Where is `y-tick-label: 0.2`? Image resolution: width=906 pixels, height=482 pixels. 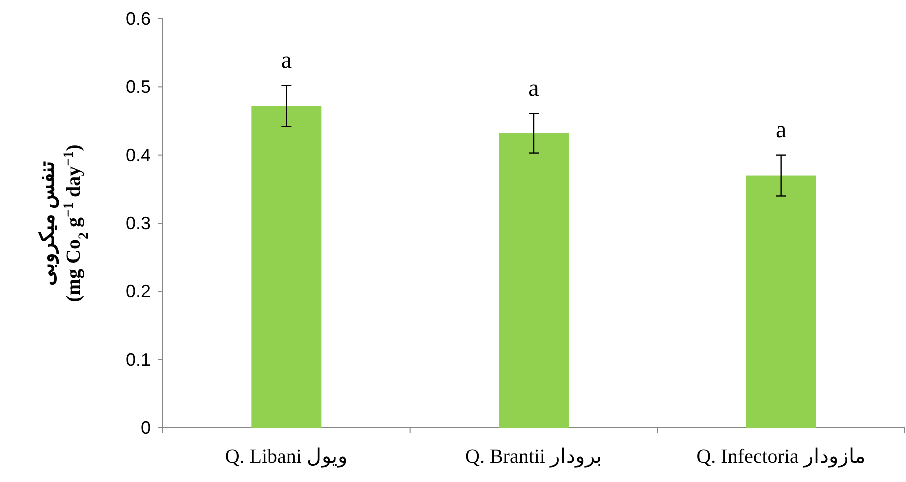 y-tick-label: 0.2 is located at coordinates (138, 292).